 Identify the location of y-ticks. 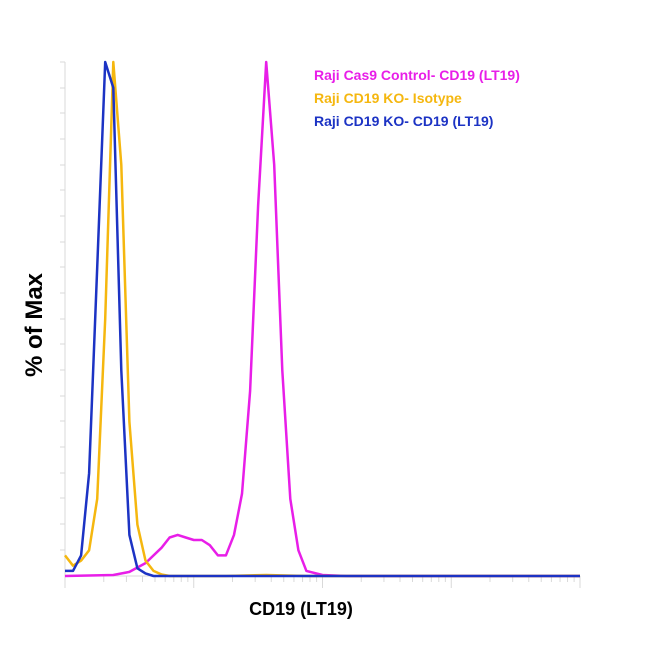
(62, 306).